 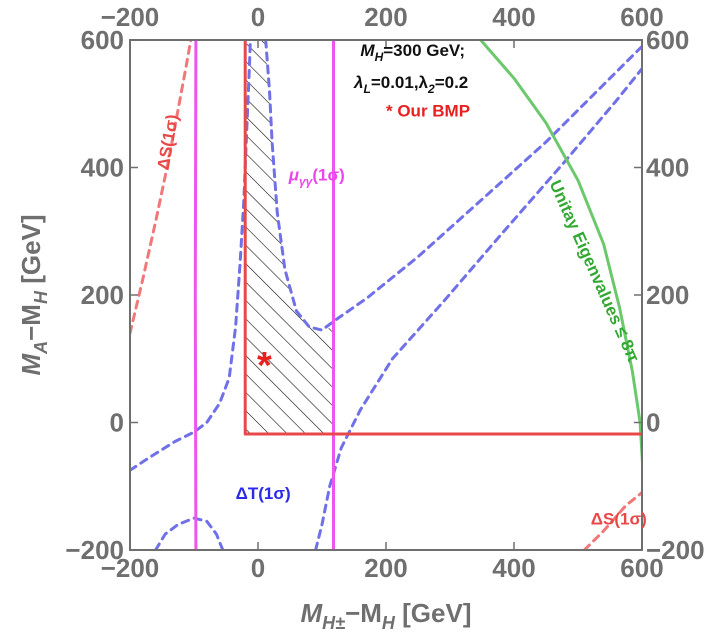 I want to click on y-tick-label: 200, so click(x=102, y=295).